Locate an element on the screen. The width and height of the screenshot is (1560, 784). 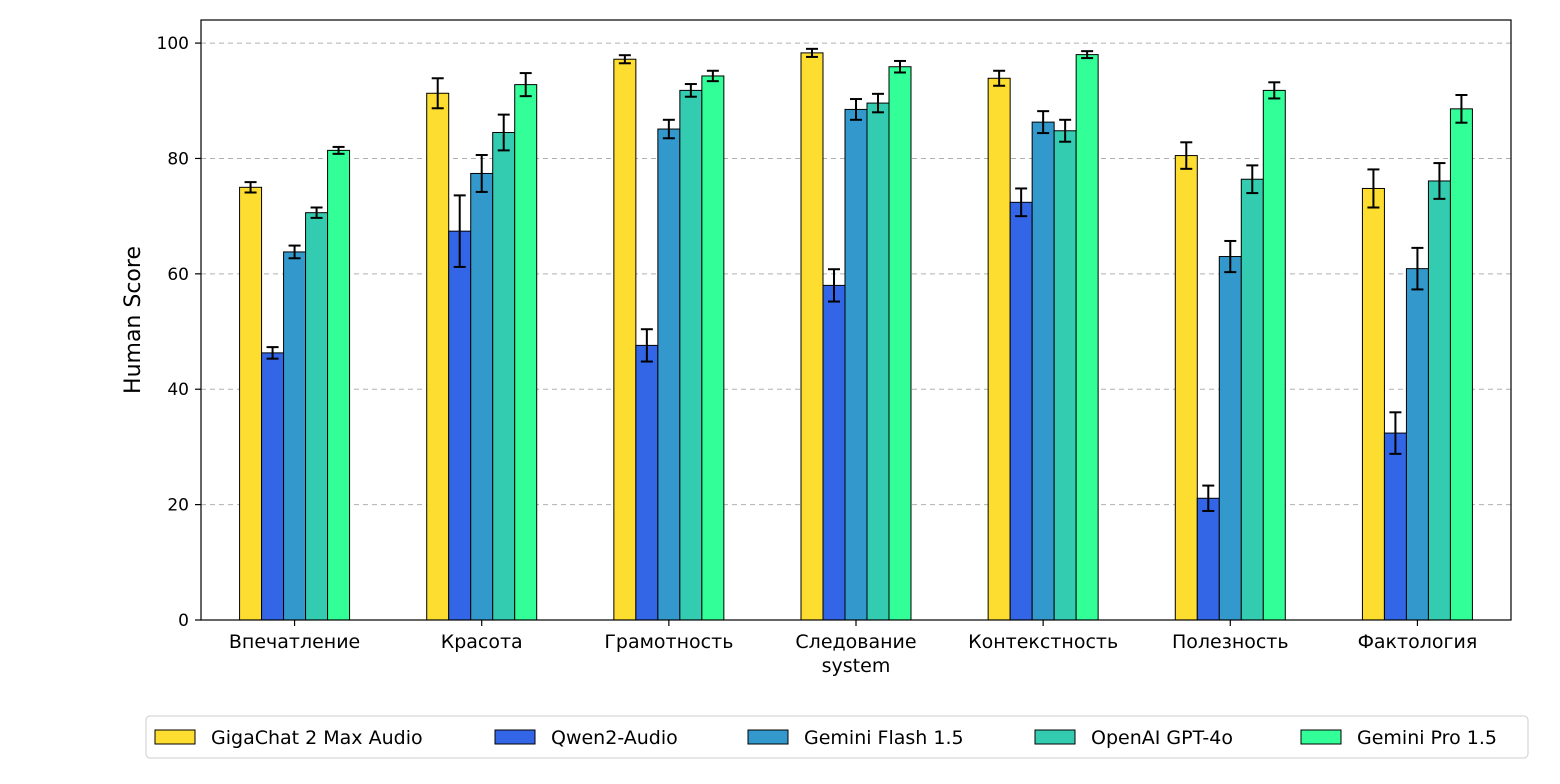
x-tick-label-line: Следование is located at coordinates (855, 642).